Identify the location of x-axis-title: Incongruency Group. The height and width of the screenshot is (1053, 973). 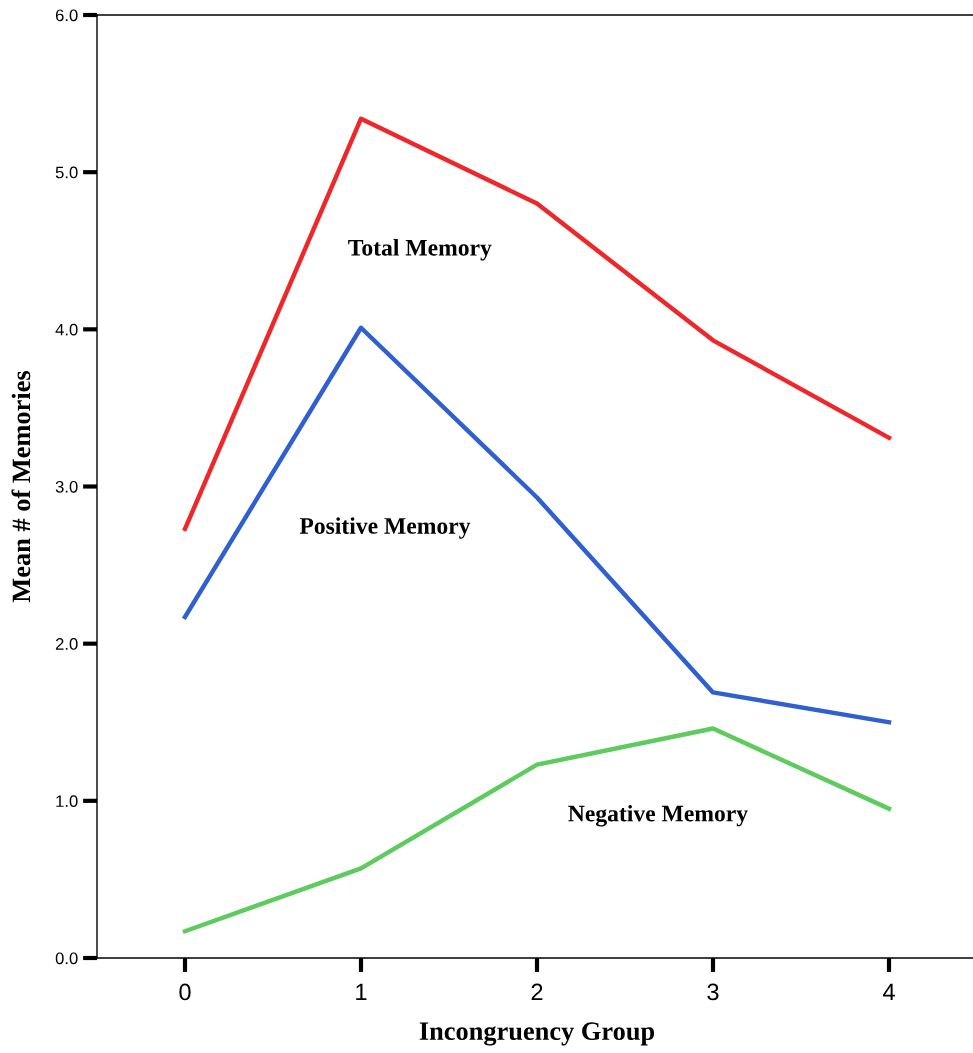
(537, 1034).